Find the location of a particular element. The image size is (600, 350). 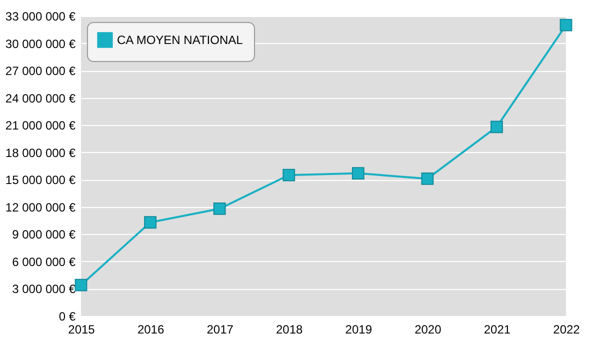

y-tick-label: 0 € is located at coordinates (67, 317).